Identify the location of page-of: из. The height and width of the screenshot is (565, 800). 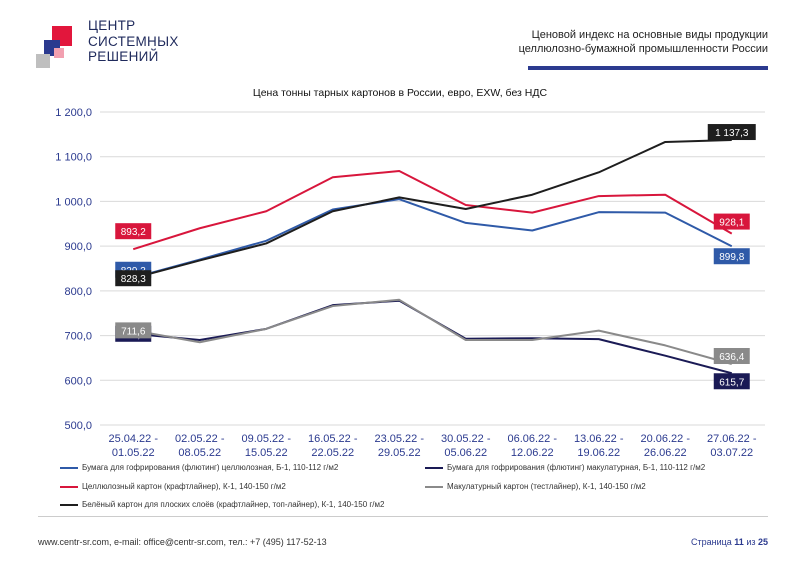
(751, 542).